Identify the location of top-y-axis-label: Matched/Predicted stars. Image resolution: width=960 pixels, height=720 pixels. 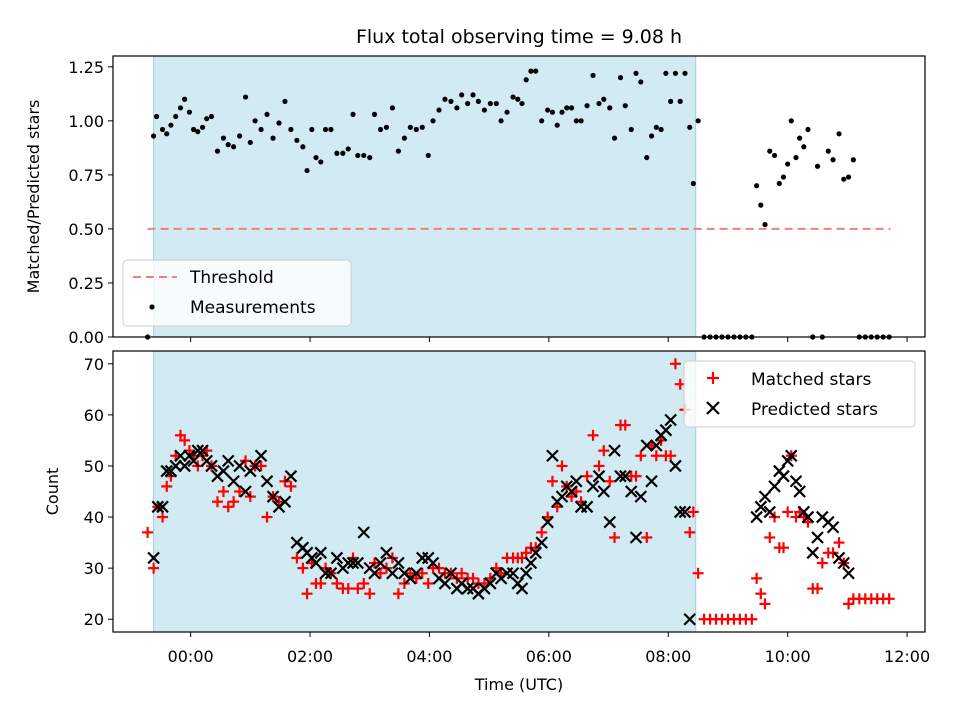
(33, 197).